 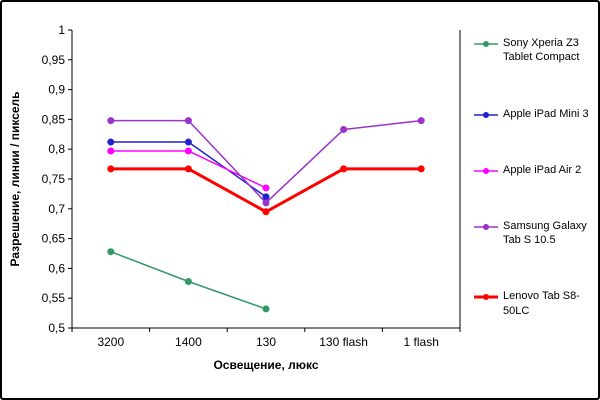 What do you see at coordinates (541, 303) in the screenshot?
I see `legend-label: Lenovo Tab S8-50LC` at bounding box center [541, 303].